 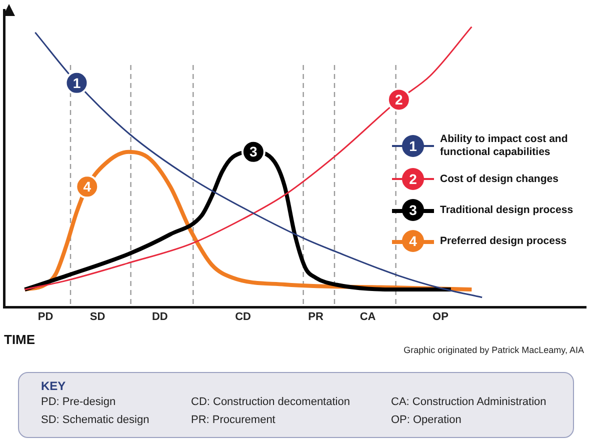 I want to click on x-tick-label: PD, so click(x=46, y=316).